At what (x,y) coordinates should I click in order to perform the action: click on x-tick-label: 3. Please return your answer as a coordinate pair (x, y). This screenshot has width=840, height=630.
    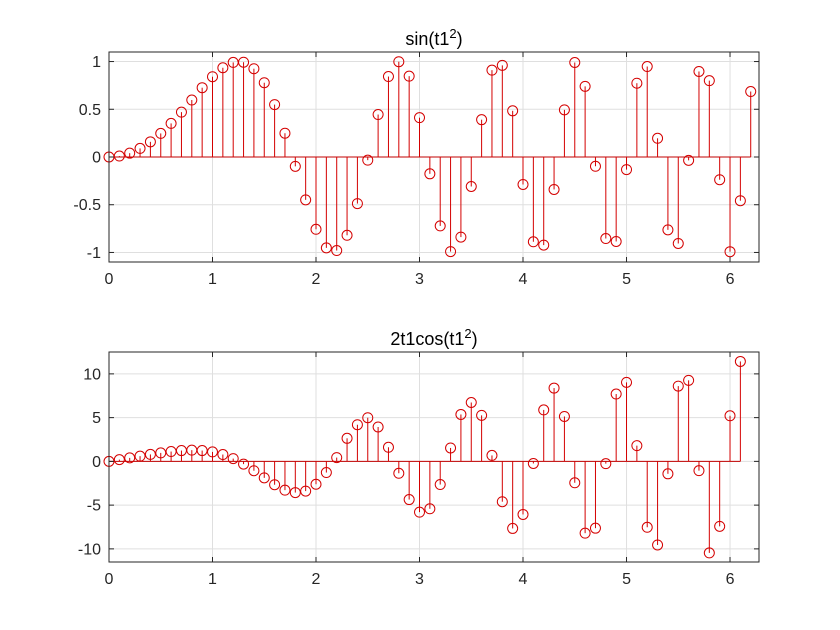
    Looking at the image, I should click on (419, 279).